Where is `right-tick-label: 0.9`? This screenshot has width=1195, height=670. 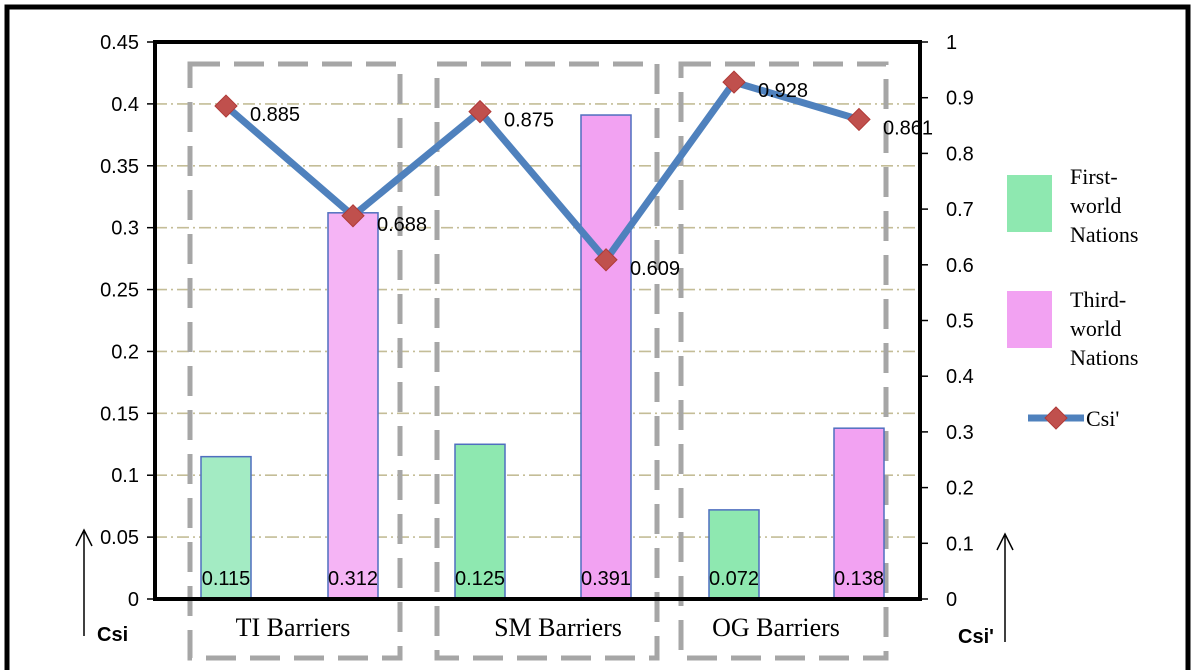 right-tick-label: 0.9 is located at coordinates (960, 99).